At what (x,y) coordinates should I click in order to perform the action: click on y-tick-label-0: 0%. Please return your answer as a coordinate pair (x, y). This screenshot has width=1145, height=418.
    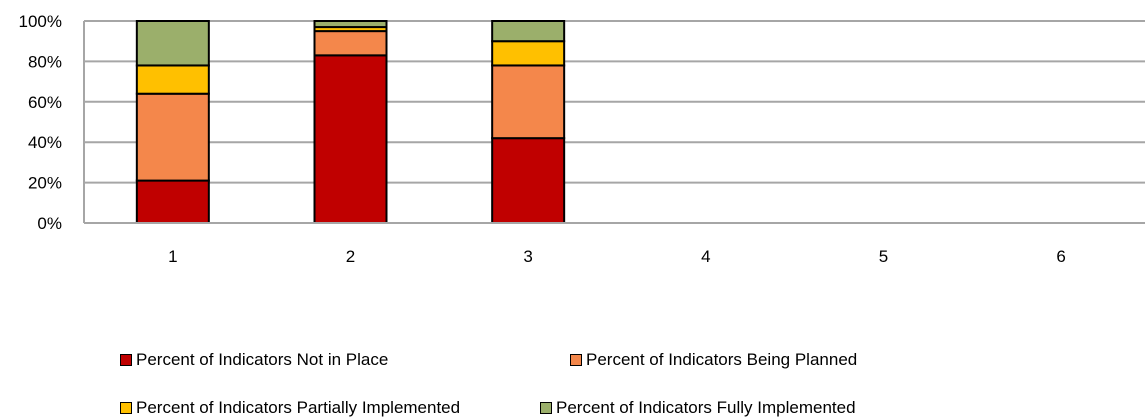
    Looking at the image, I should click on (49, 223).